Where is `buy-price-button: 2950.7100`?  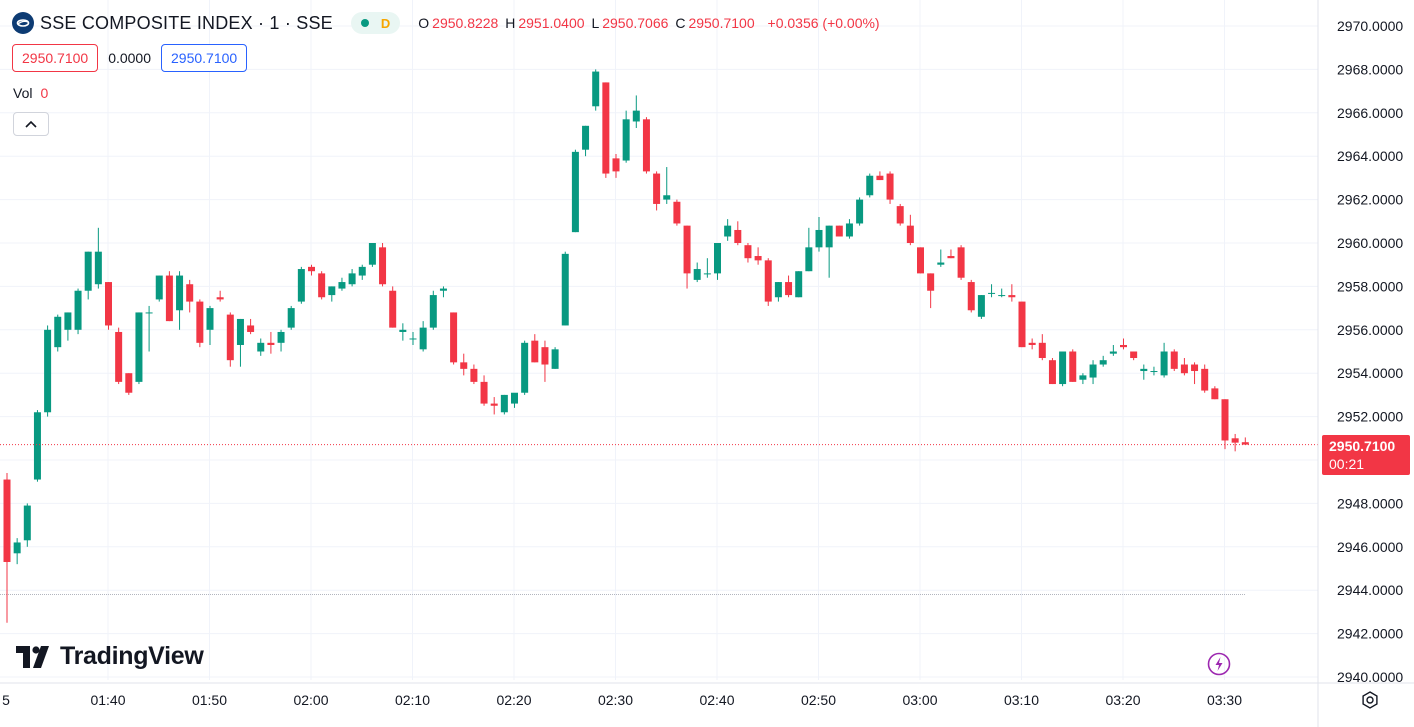
buy-price-button: 2950.7100 is located at coordinates (204, 58).